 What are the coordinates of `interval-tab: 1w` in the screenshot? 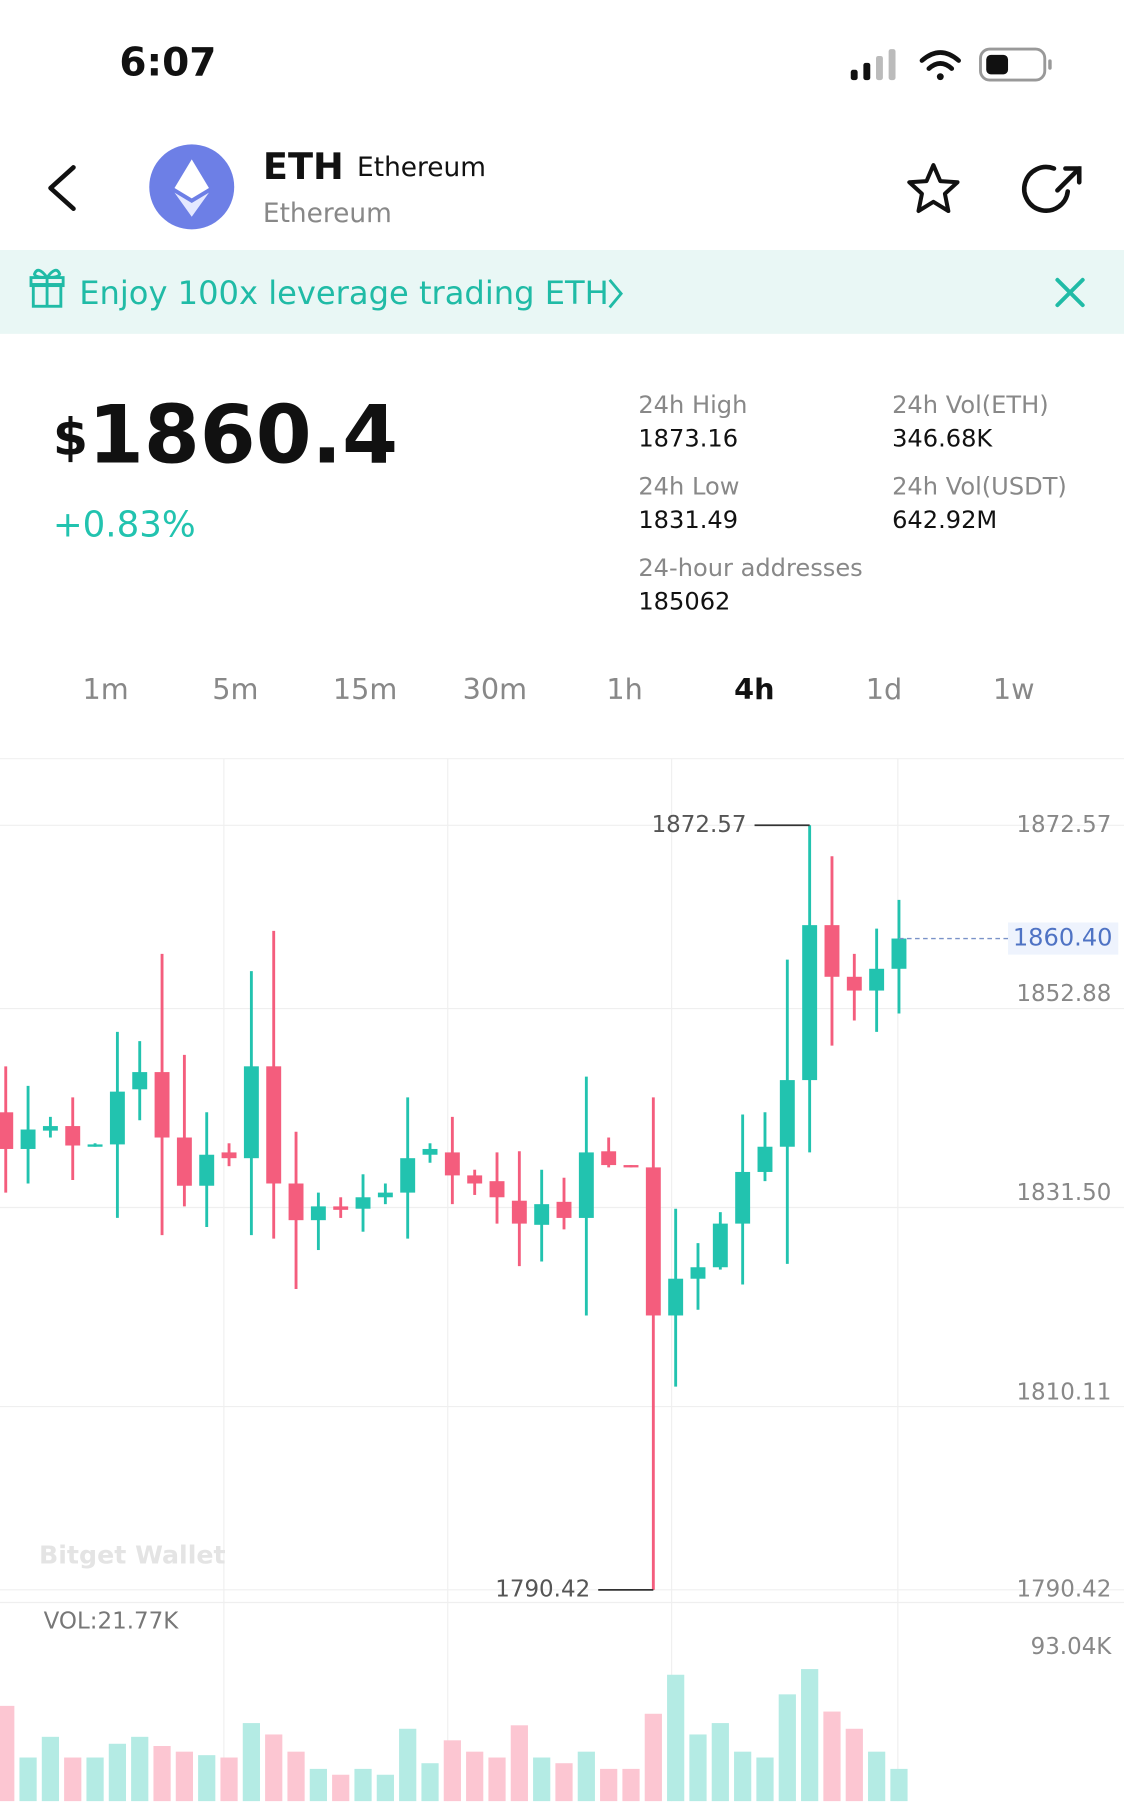 It's located at (1014, 689).